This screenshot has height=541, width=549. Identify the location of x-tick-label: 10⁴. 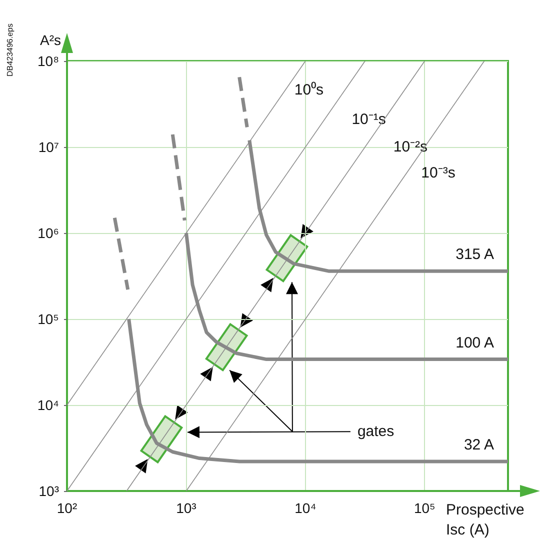
(305, 508).